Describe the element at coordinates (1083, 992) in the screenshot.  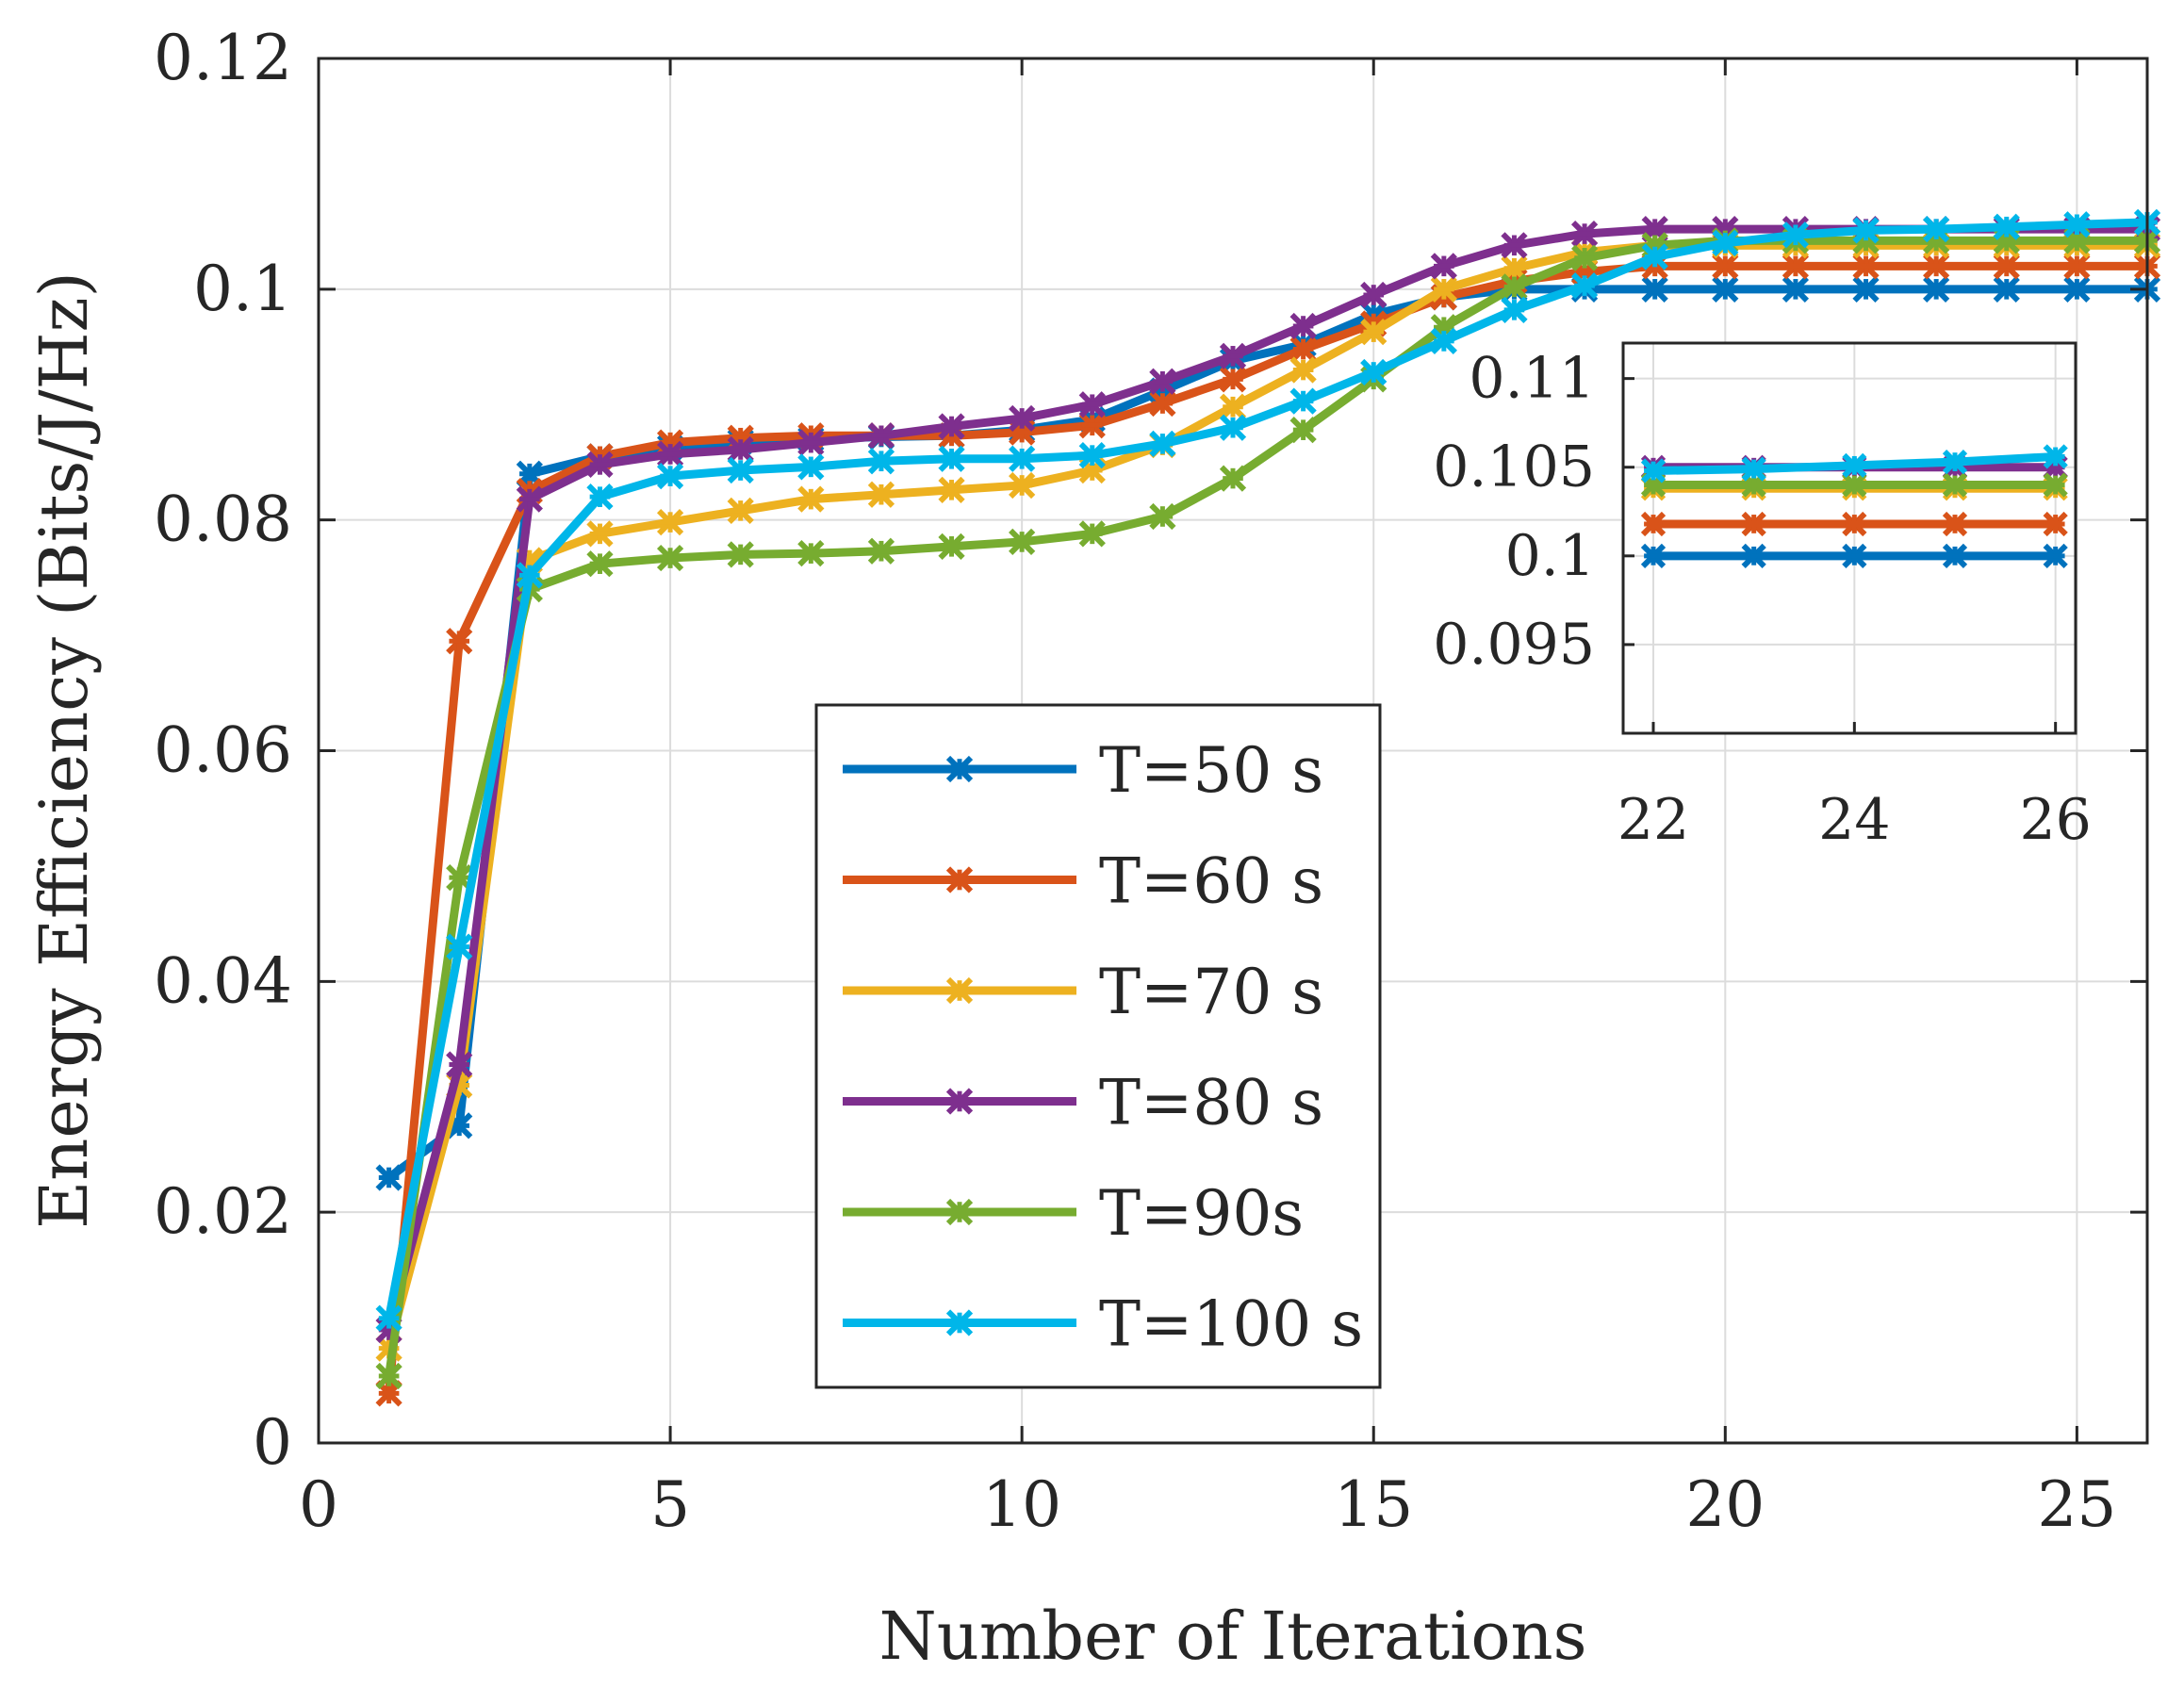
I see `legend-entry-t-70-s: T=70 s` at that location.